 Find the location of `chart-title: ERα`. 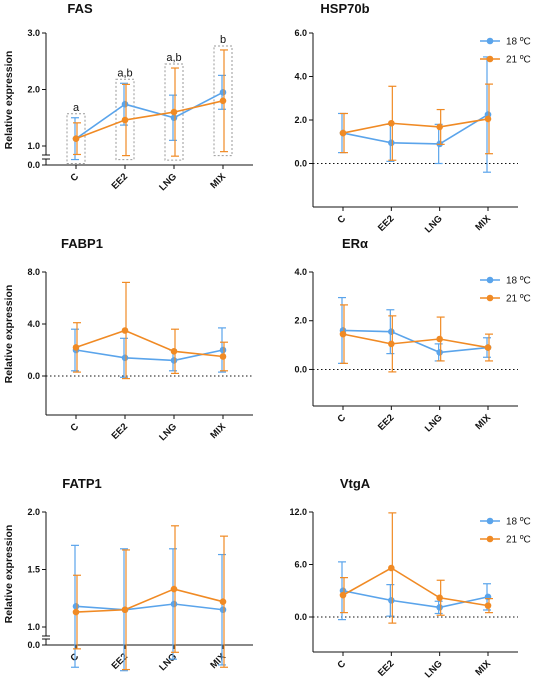

chart-title: ERα is located at coordinates (355, 243).